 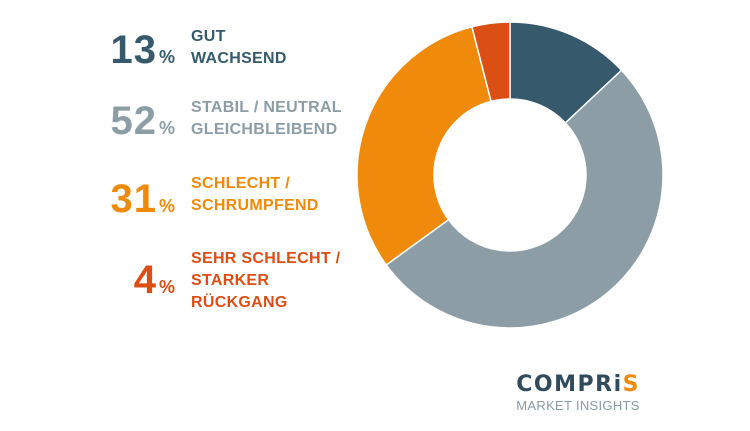 What do you see at coordinates (133, 121) in the screenshot?
I see `legend-percent-value: 52` at bounding box center [133, 121].